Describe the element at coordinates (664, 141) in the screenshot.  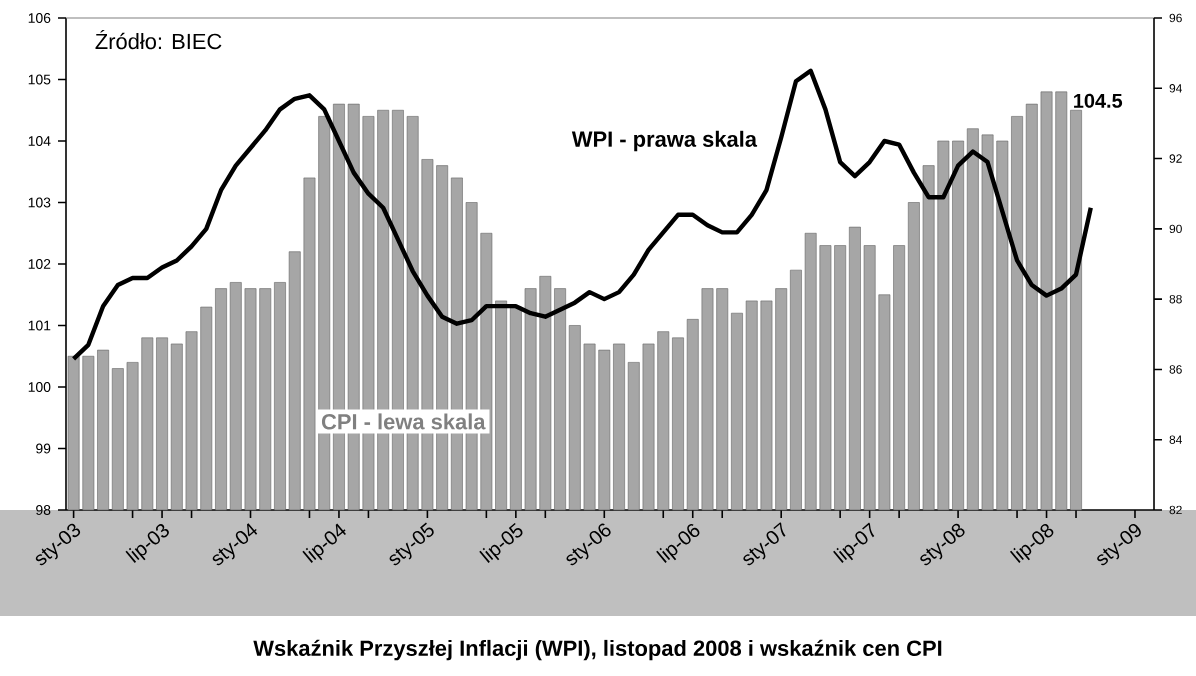
I see `series-label: WPI - prawa skala` at that location.